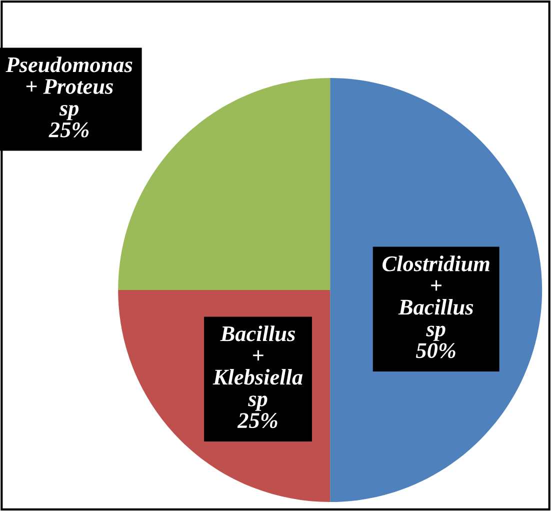 Image resolution: width=551 pixels, height=511 pixels. I want to click on data-label: 50%, so click(436, 350).